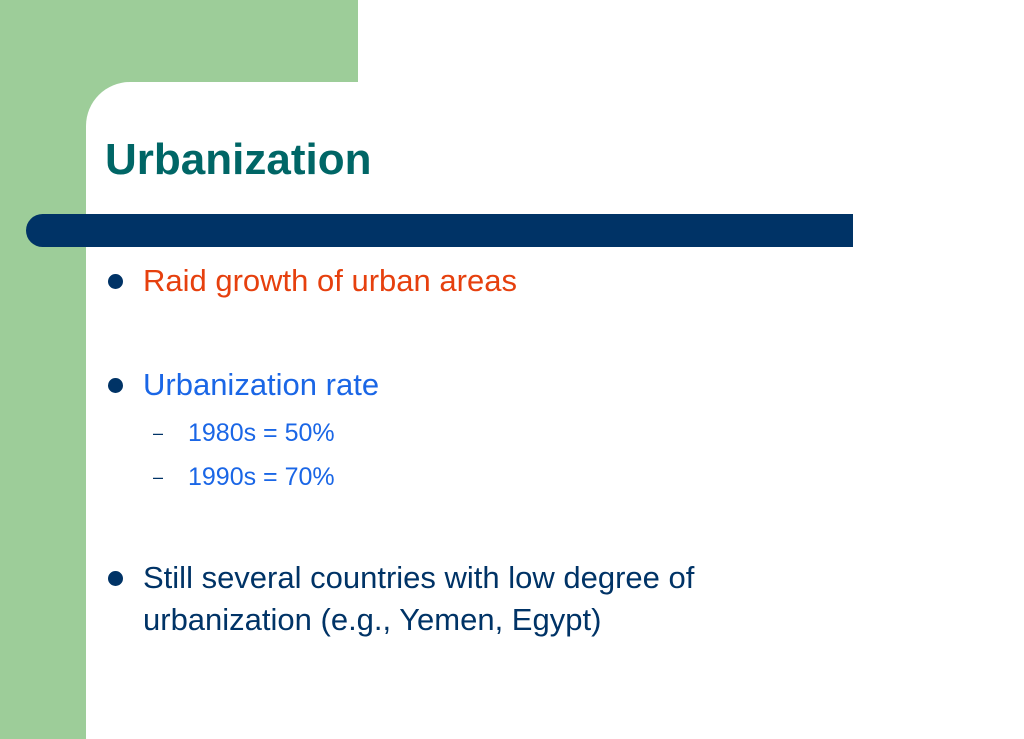  I want to click on title-underline-bar, so click(439, 230).